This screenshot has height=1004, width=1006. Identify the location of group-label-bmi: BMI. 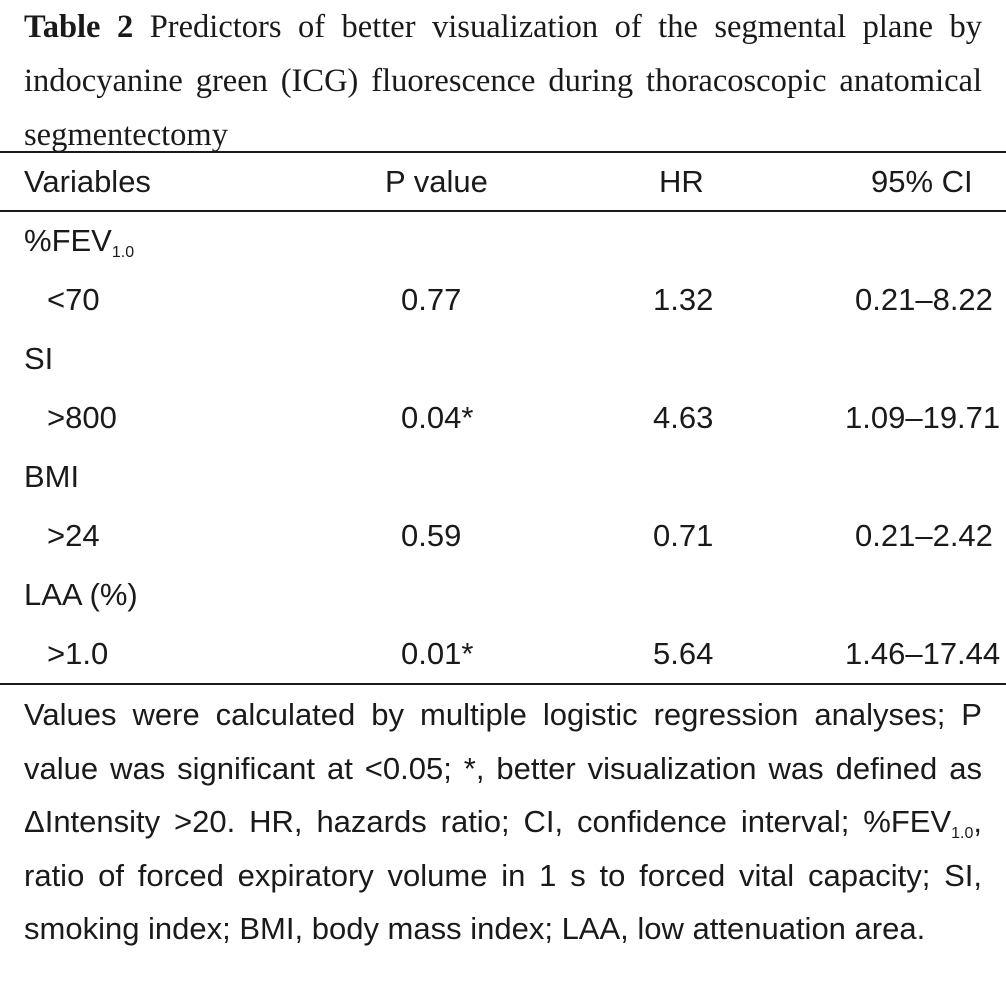
(52, 476).